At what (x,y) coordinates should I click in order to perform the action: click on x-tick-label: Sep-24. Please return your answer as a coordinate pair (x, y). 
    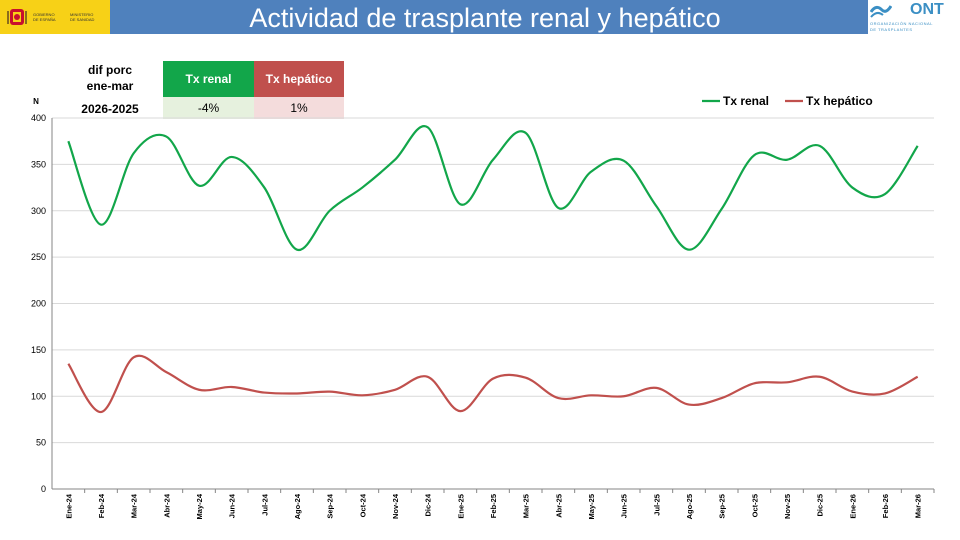
    Looking at the image, I should click on (330, 505).